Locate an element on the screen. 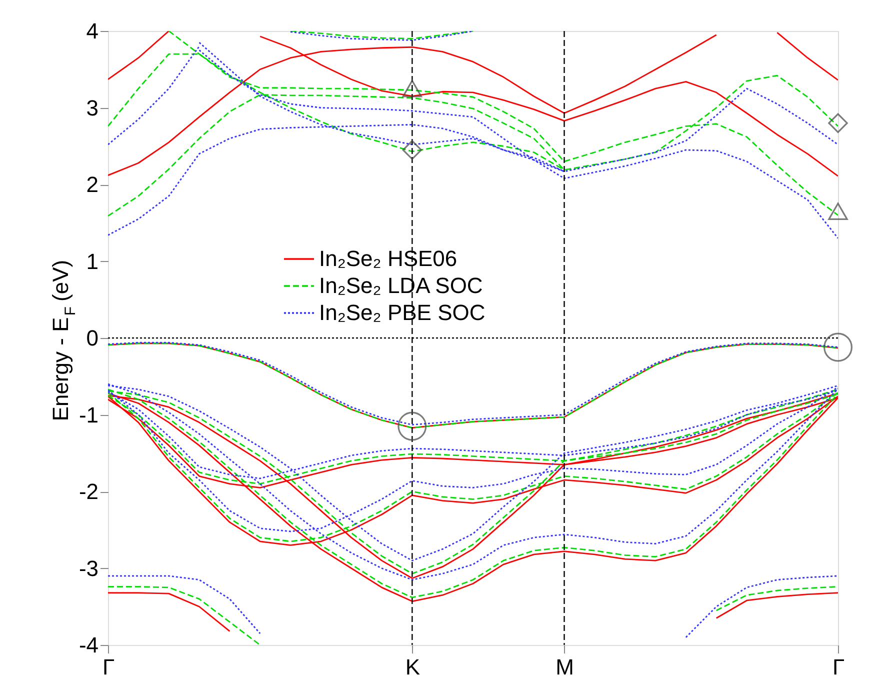 The height and width of the screenshot is (689, 879). legend-label: In₂Se₂ PBE SOC is located at coordinates (402, 312).